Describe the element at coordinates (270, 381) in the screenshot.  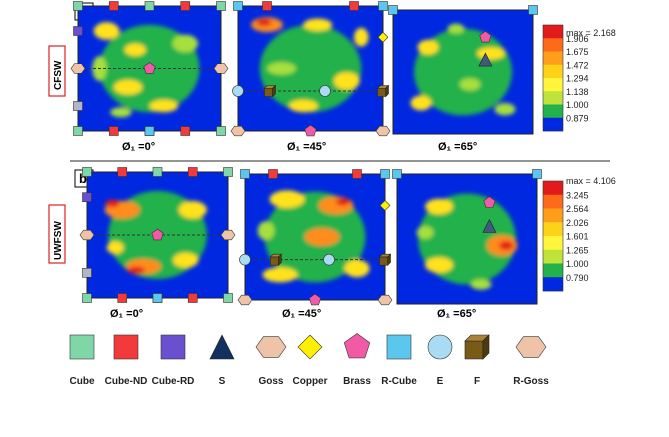
I see `legend-label: Goss` at that location.